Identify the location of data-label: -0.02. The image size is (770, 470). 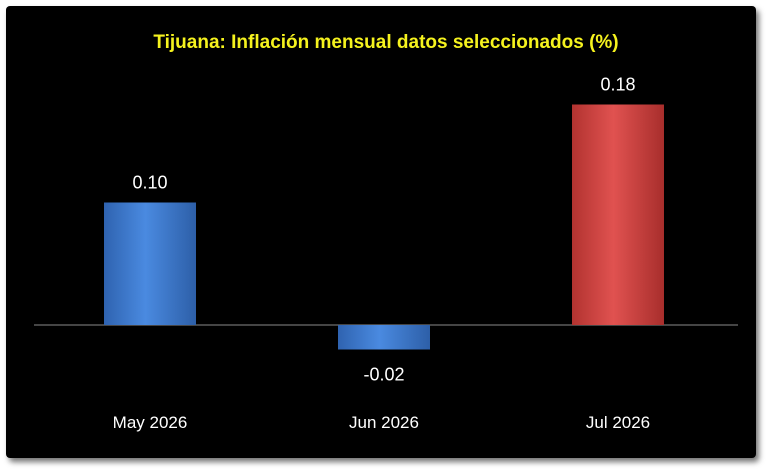
(383, 375).